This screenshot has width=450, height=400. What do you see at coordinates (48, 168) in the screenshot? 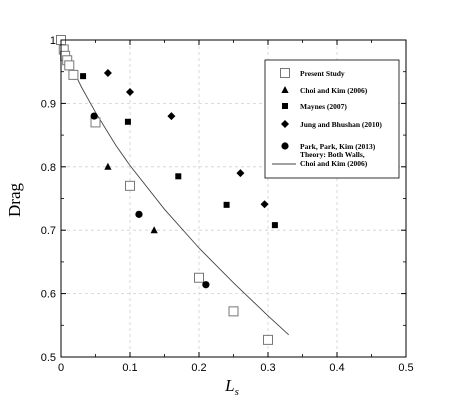
I see `y-tick-label: 0.8` at bounding box center [48, 168].